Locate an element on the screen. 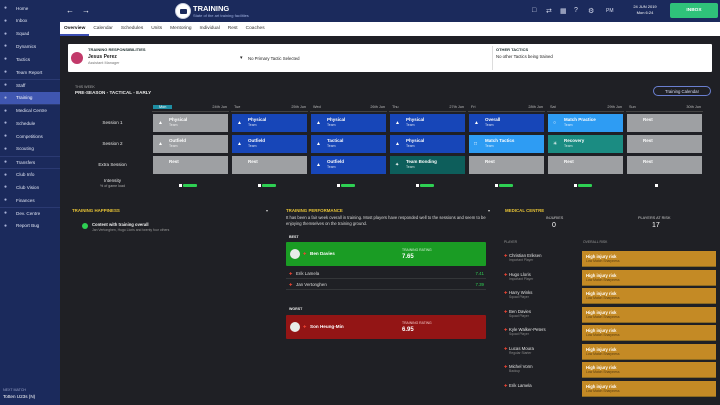  list-item: ✚ Jan Vertonghen 7.39 is located at coordinates (386, 285).